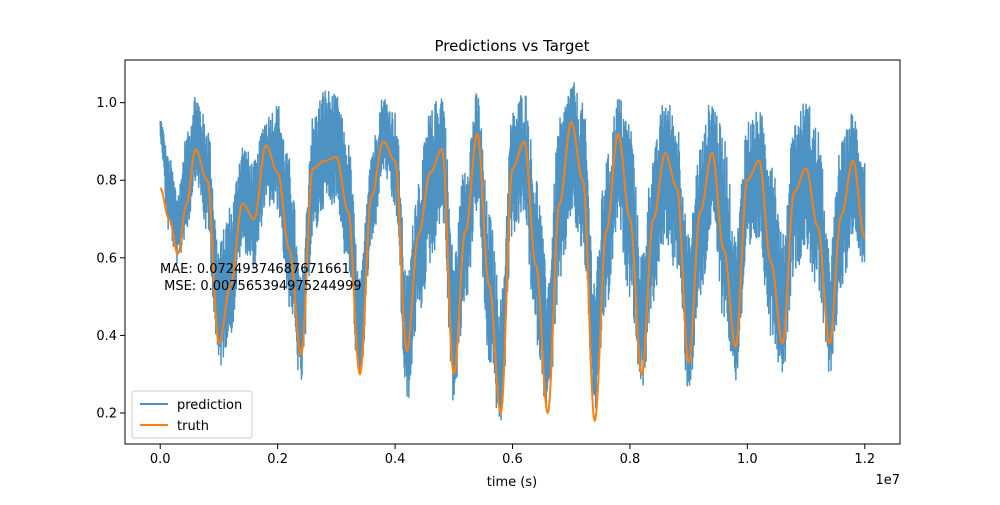  What do you see at coordinates (106, 103) in the screenshot?
I see `y-tick-label: 1.0` at bounding box center [106, 103].